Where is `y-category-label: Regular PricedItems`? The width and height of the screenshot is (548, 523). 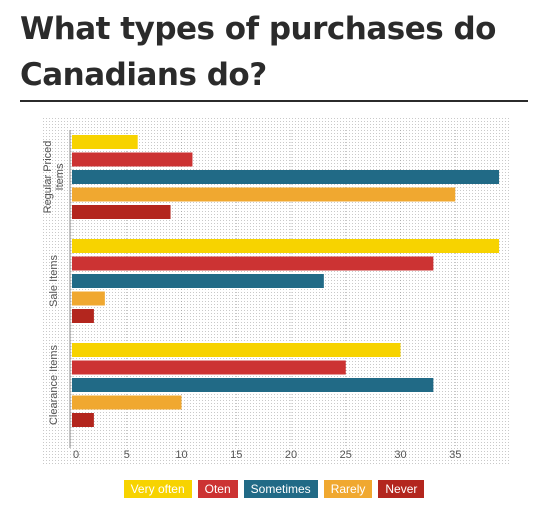
y-category-label: Regular PricedItems is located at coordinates (54, 177).